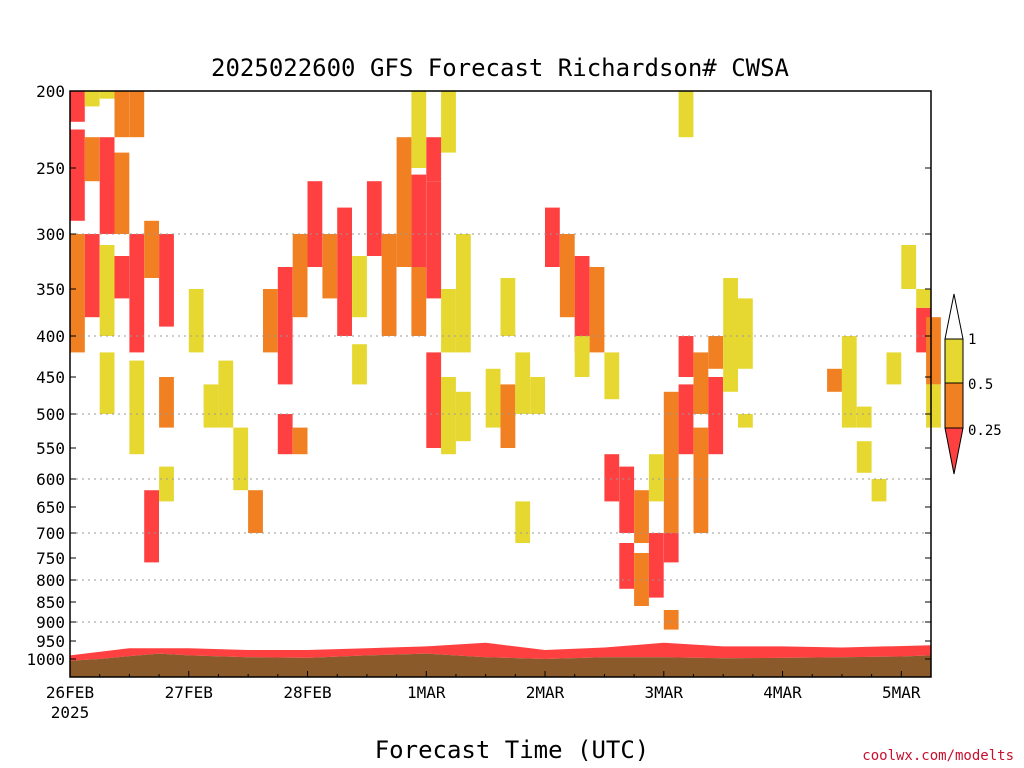  I want to click on y-tick-label: 300, so click(50, 234).